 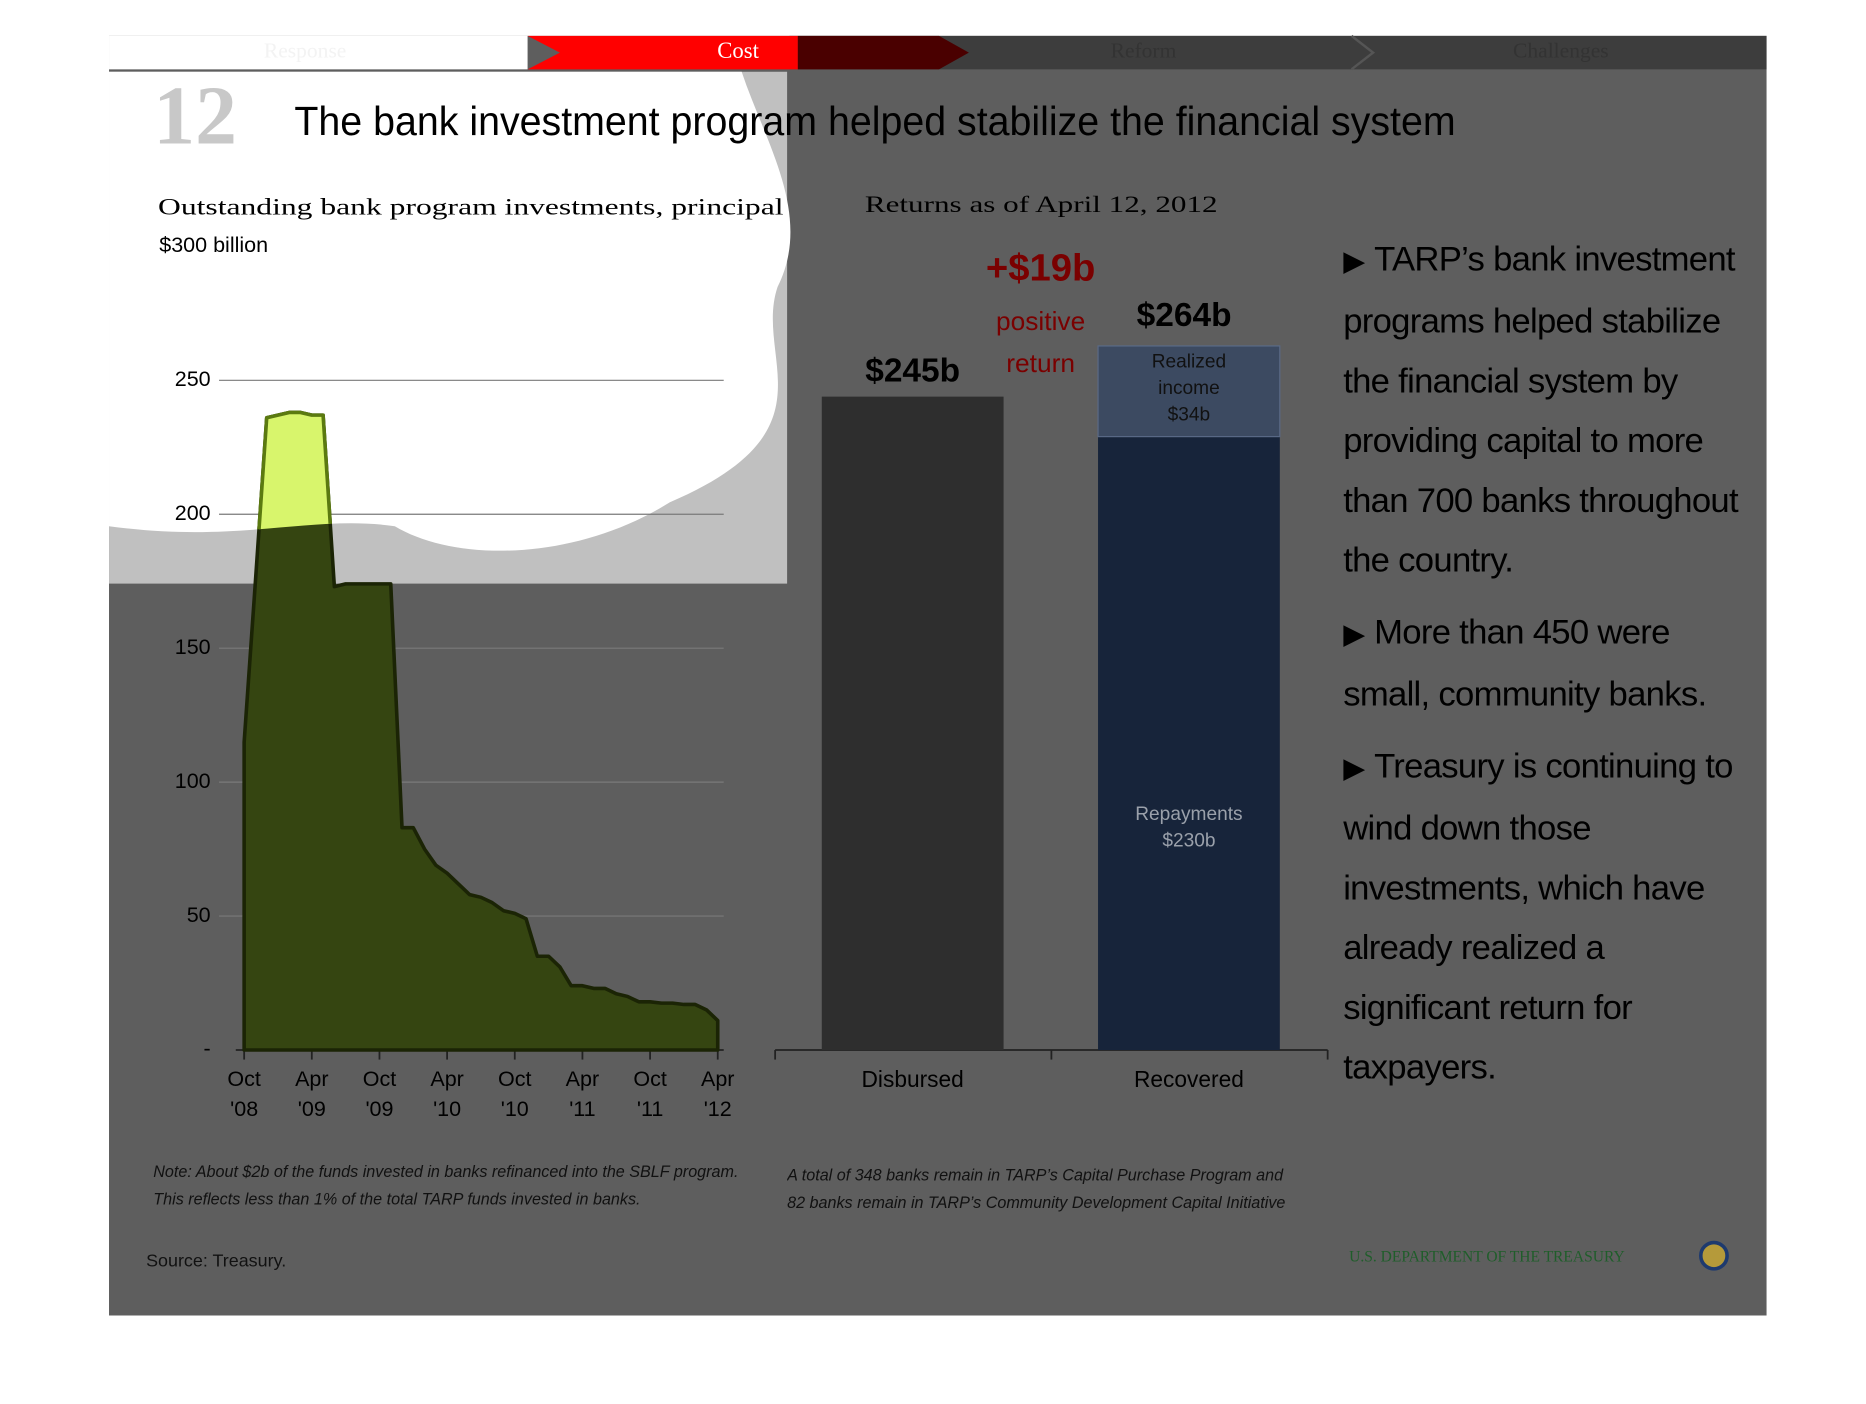 What do you see at coordinates (243, 1094) in the screenshot?
I see `x-tick-label: Oct '08` at bounding box center [243, 1094].